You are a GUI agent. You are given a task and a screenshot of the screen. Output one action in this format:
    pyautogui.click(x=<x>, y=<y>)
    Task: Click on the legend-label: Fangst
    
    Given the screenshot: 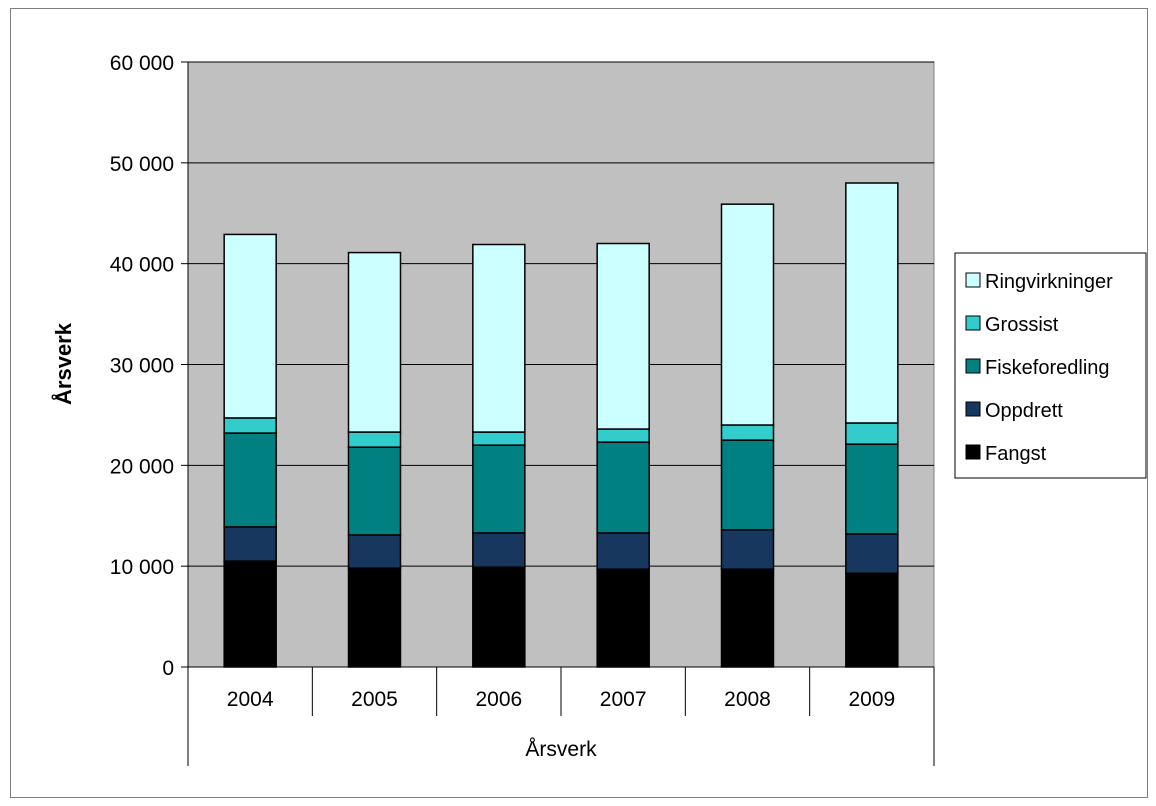 What is the action you would take?
    pyautogui.click(x=1016, y=454)
    